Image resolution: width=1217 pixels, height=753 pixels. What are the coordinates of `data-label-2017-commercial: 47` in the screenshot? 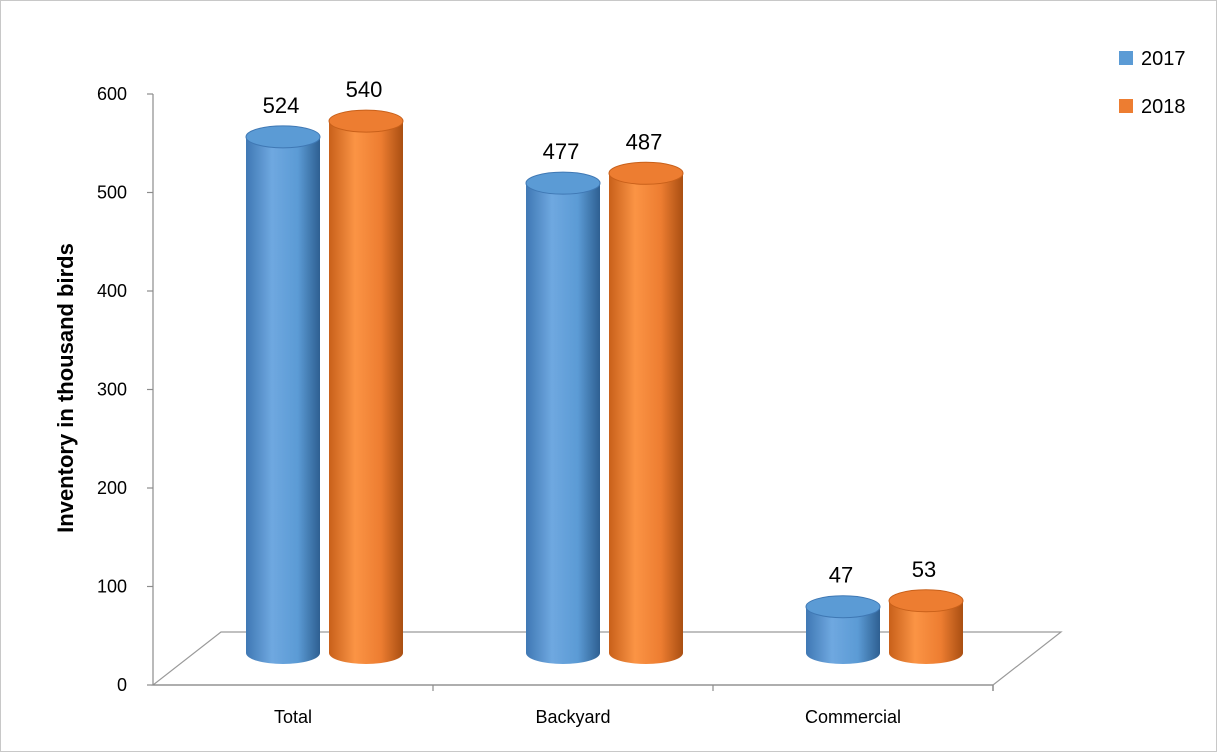 It's located at (841, 575).